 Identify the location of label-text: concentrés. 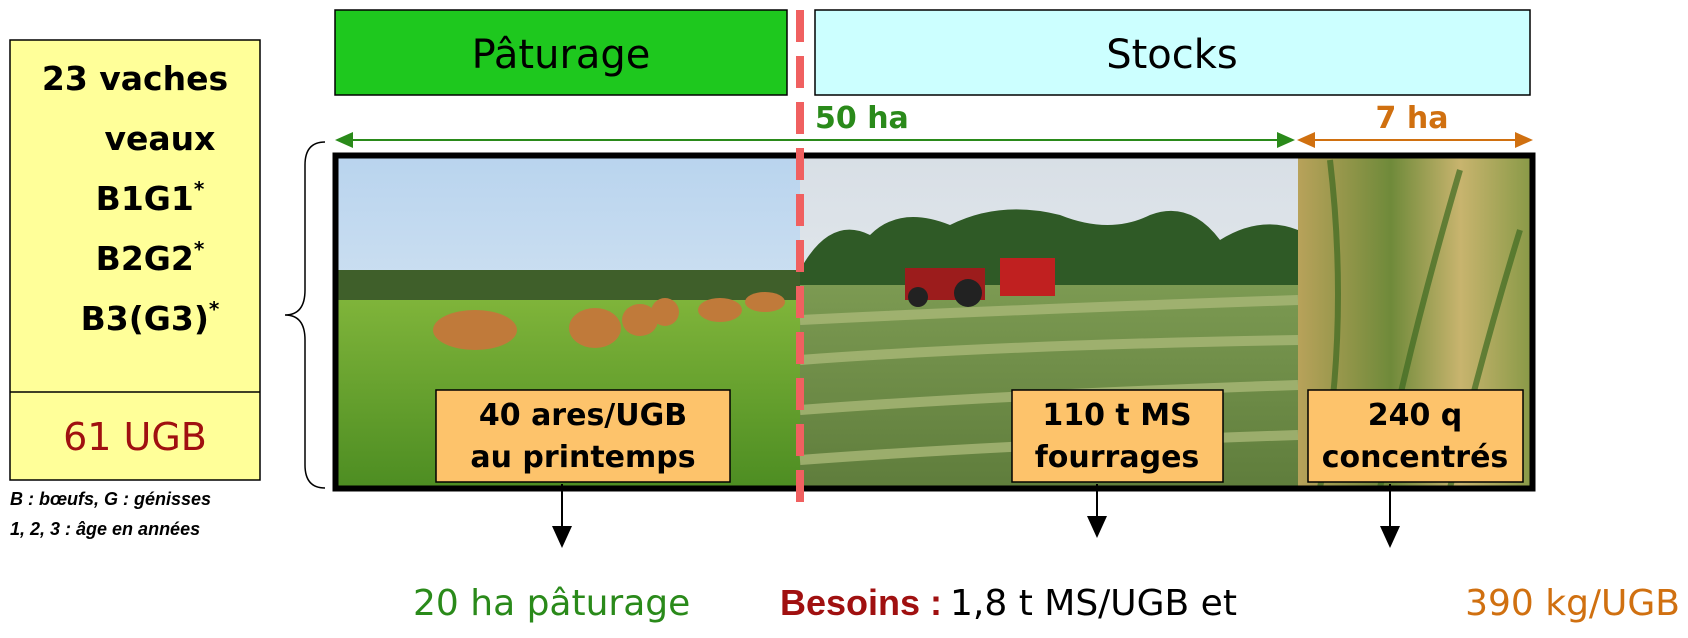
(1415, 457).